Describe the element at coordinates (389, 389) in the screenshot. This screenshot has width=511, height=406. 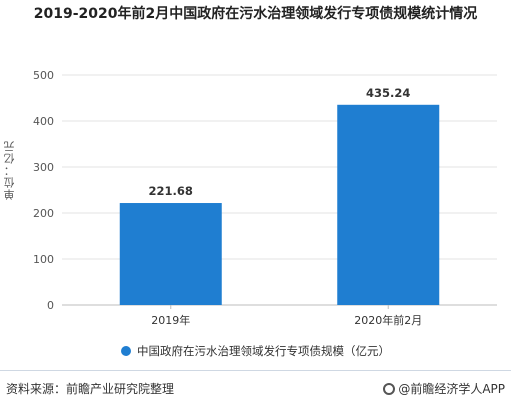
I see `brand-logo-icon` at that location.